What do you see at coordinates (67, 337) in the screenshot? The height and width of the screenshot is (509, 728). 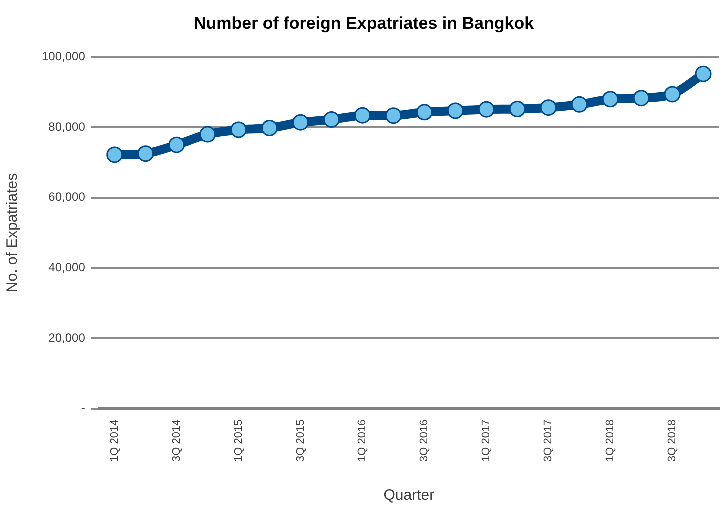 I see `y-tick-label: 20,000` at bounding box center [67, 337].